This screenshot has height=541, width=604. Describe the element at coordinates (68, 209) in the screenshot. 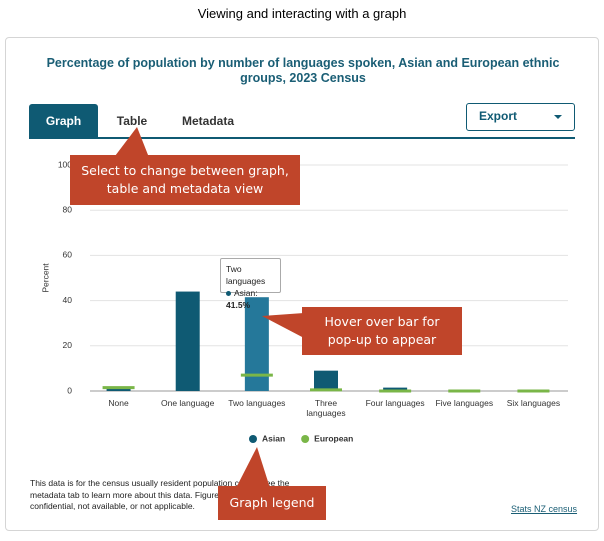

I see `y-tick-label: 80` at that location.